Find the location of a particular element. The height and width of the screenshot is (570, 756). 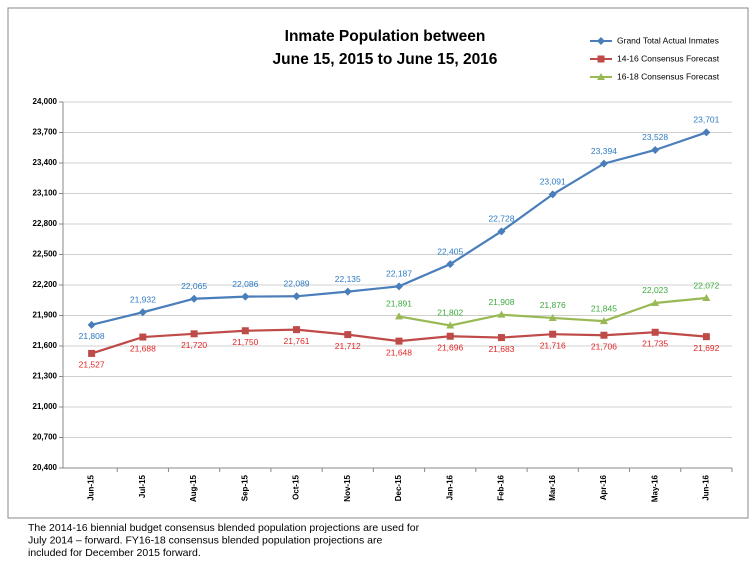

data-label: 21,696 is located at coordinates (450, 347).